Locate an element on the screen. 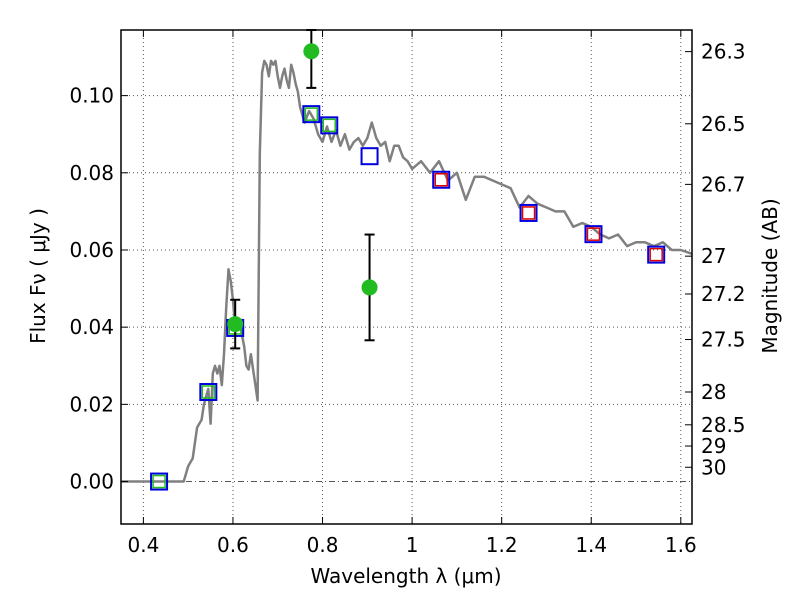 This screenshot has width=800, height=600. mag-tick-label-7: 28.5 is located at coordinates (723, 425).